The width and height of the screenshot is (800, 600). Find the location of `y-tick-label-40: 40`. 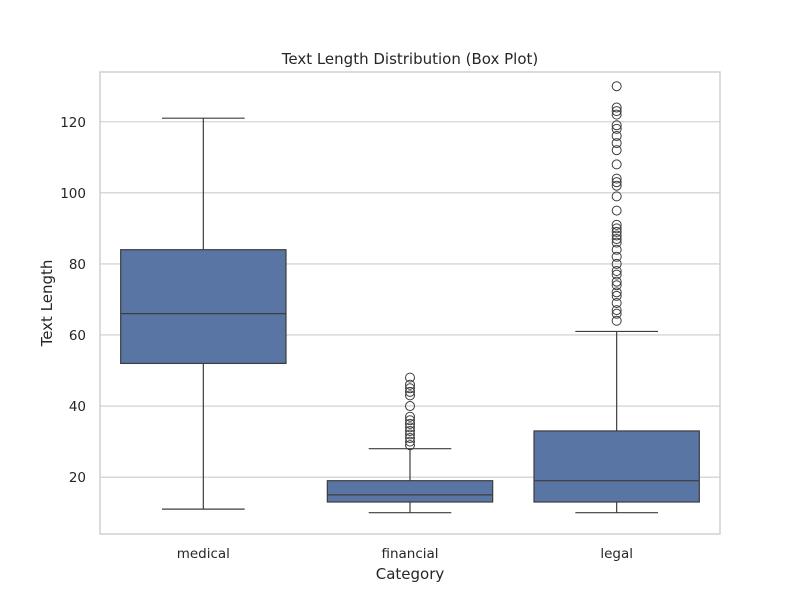

y-tick-label-40: 40 is located at coordinates (77, 407).